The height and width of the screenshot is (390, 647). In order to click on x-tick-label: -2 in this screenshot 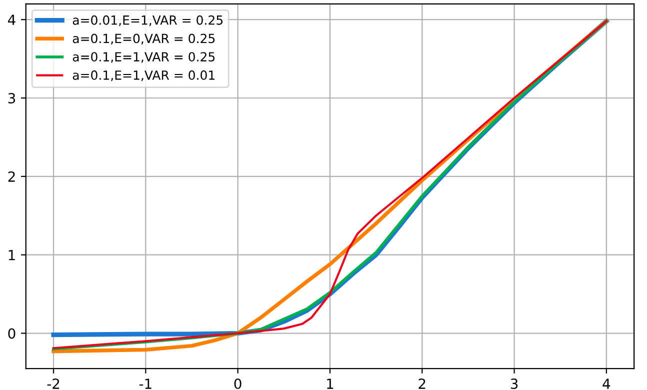, I will do `click(53, 383)`.